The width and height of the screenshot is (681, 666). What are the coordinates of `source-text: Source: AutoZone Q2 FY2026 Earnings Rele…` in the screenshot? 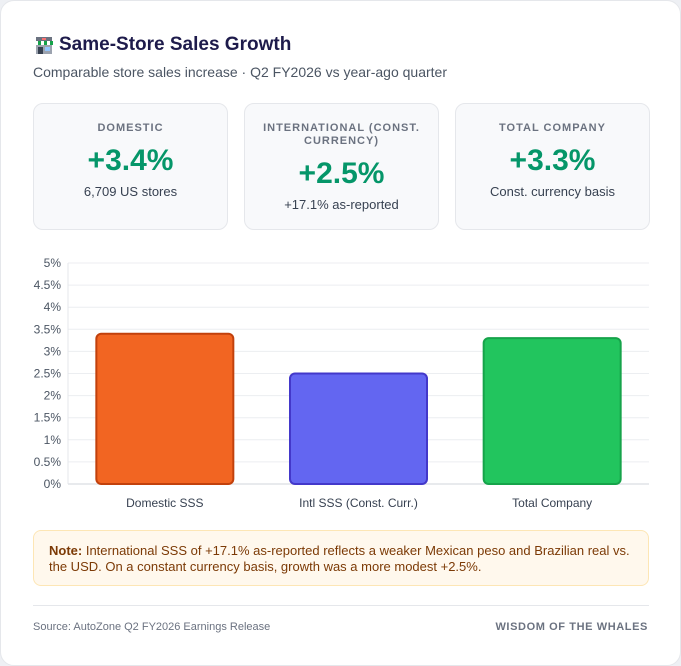 It's located at (152, 627).